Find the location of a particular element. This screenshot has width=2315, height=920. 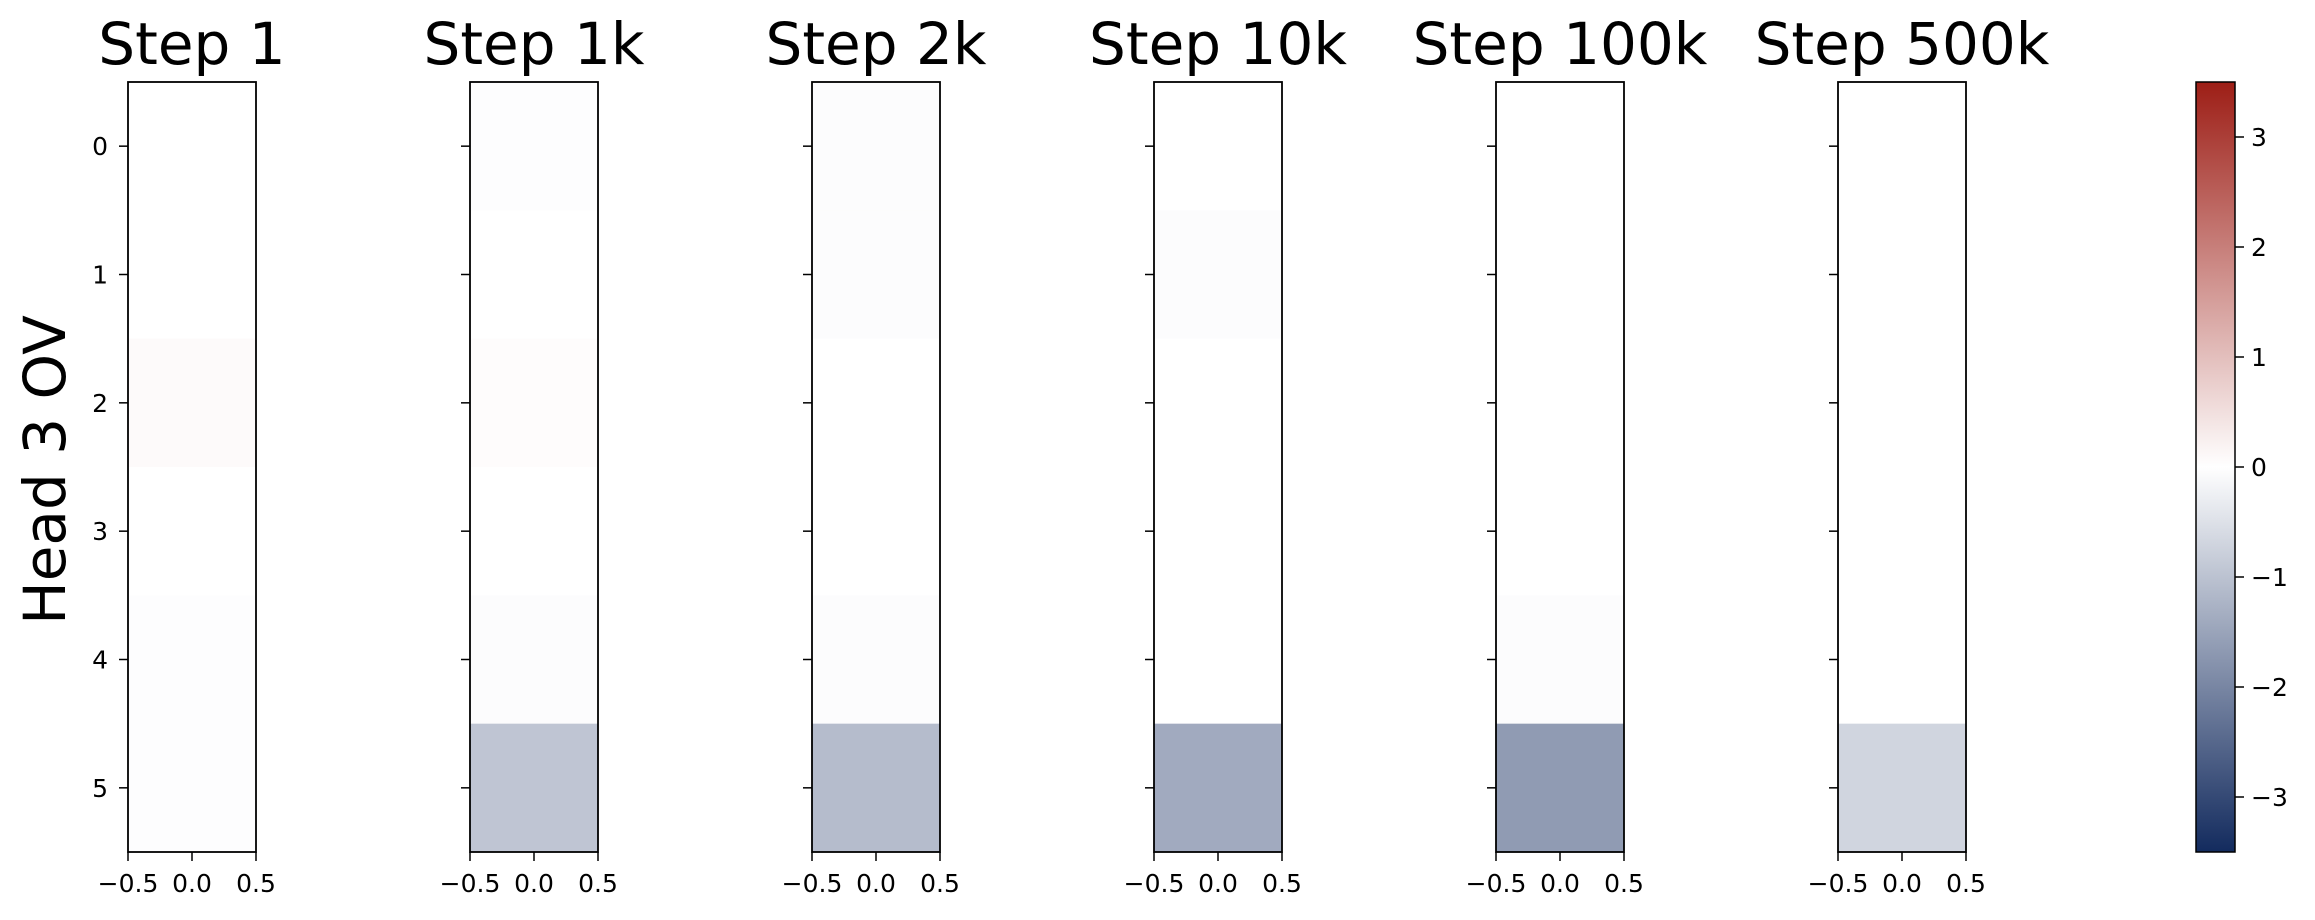

panel-6: Step 500k −0.5 0.0 0.5 is located at coordinates (1902, 454).